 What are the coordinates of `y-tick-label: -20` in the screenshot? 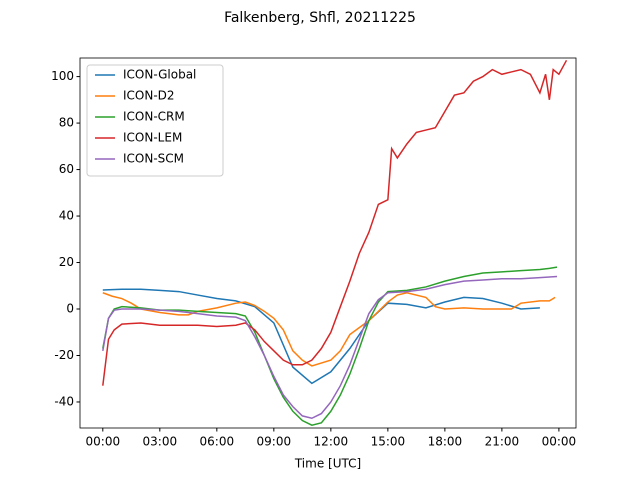 It's located at (64, 355).